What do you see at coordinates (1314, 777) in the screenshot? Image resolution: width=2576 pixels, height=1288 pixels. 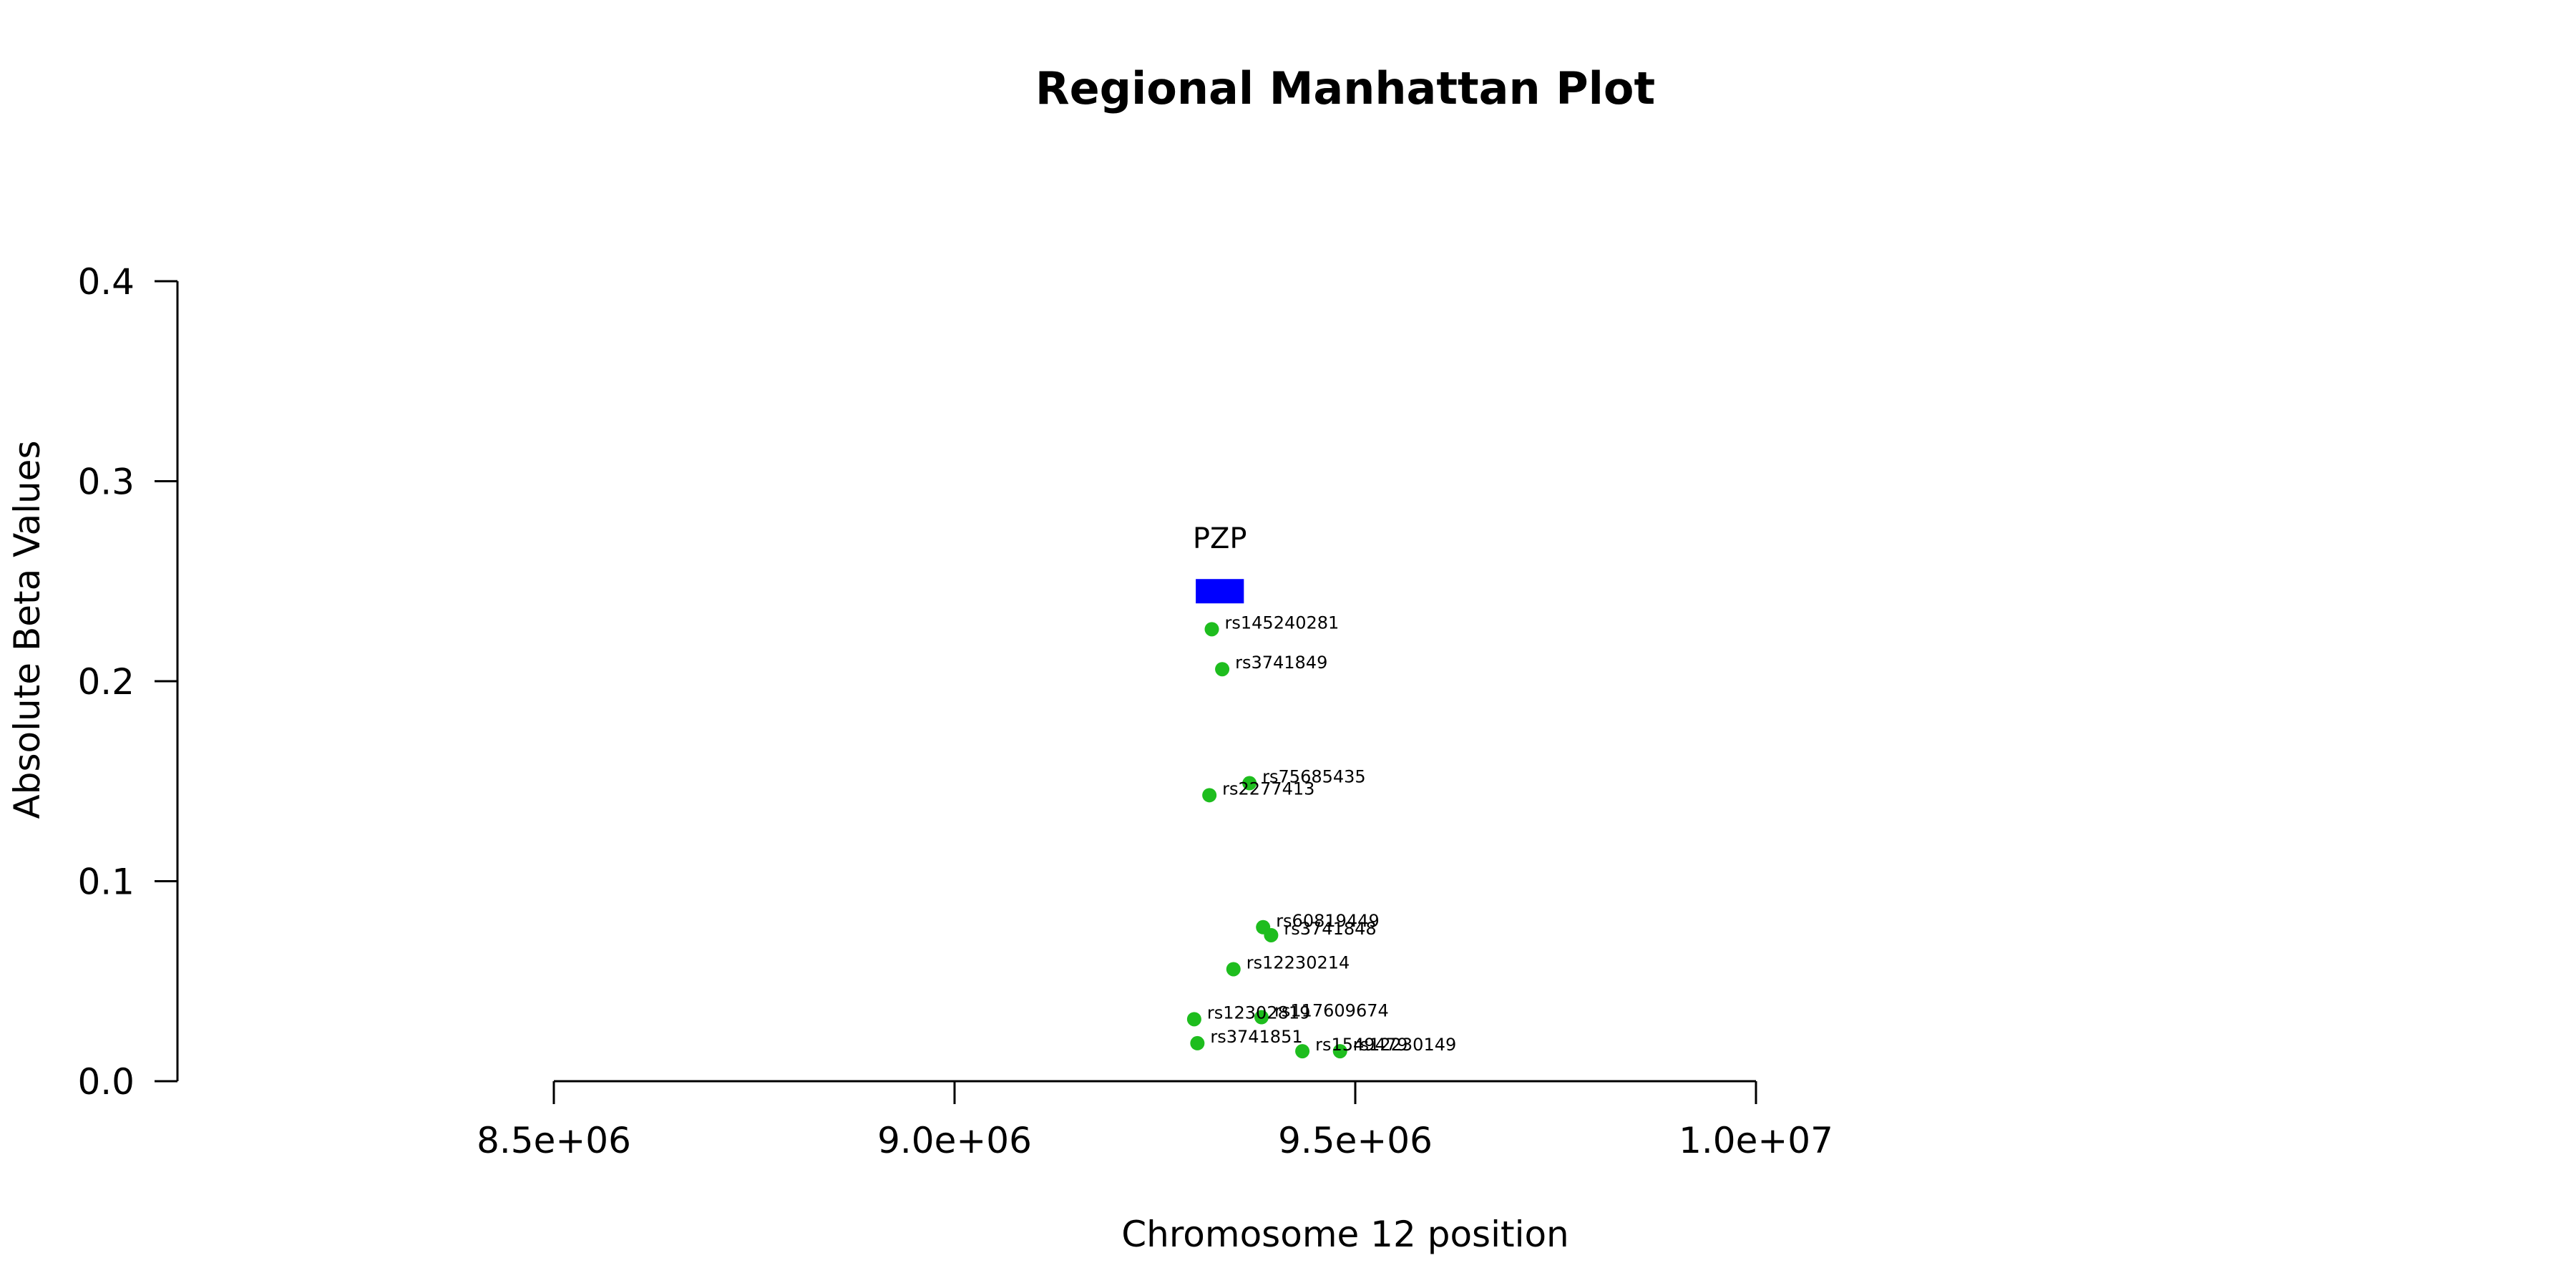 I see `snp-label: rs75685435` at bounding box center [1314, 777].